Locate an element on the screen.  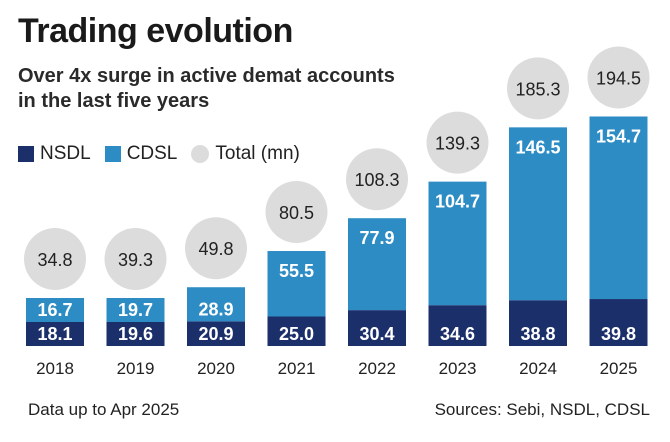
total-bubble-2025 is located at coordinates (618, 77).